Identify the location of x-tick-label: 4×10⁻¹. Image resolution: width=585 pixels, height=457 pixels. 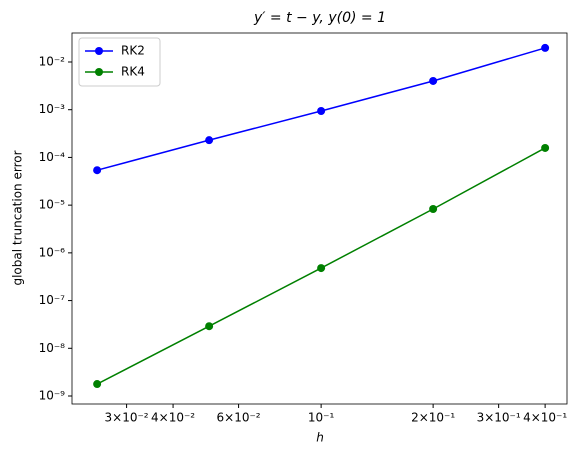
(545, 418).